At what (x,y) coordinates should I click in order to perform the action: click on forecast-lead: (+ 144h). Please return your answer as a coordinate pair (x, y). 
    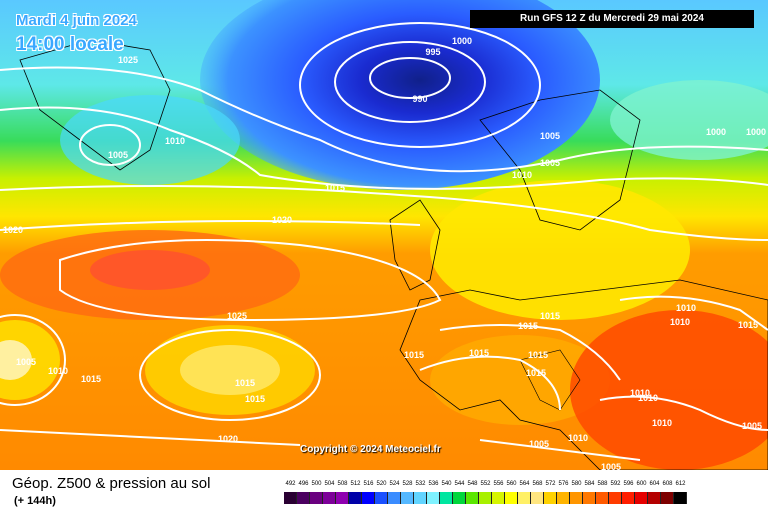
    Looking at the image, I should click on (35, 501).